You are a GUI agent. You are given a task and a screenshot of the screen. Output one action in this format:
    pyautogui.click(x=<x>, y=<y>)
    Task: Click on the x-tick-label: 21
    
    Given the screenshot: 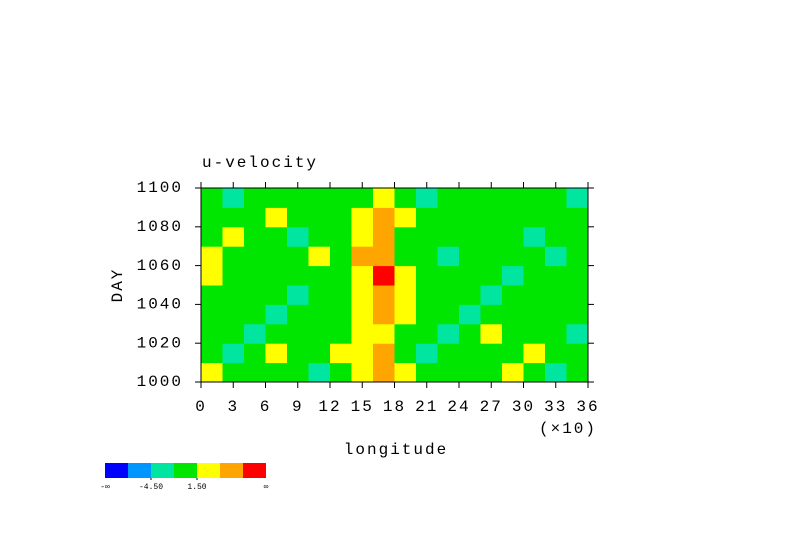 What is the action you would take?
    pyautogui.click(x=426, y=407)
    